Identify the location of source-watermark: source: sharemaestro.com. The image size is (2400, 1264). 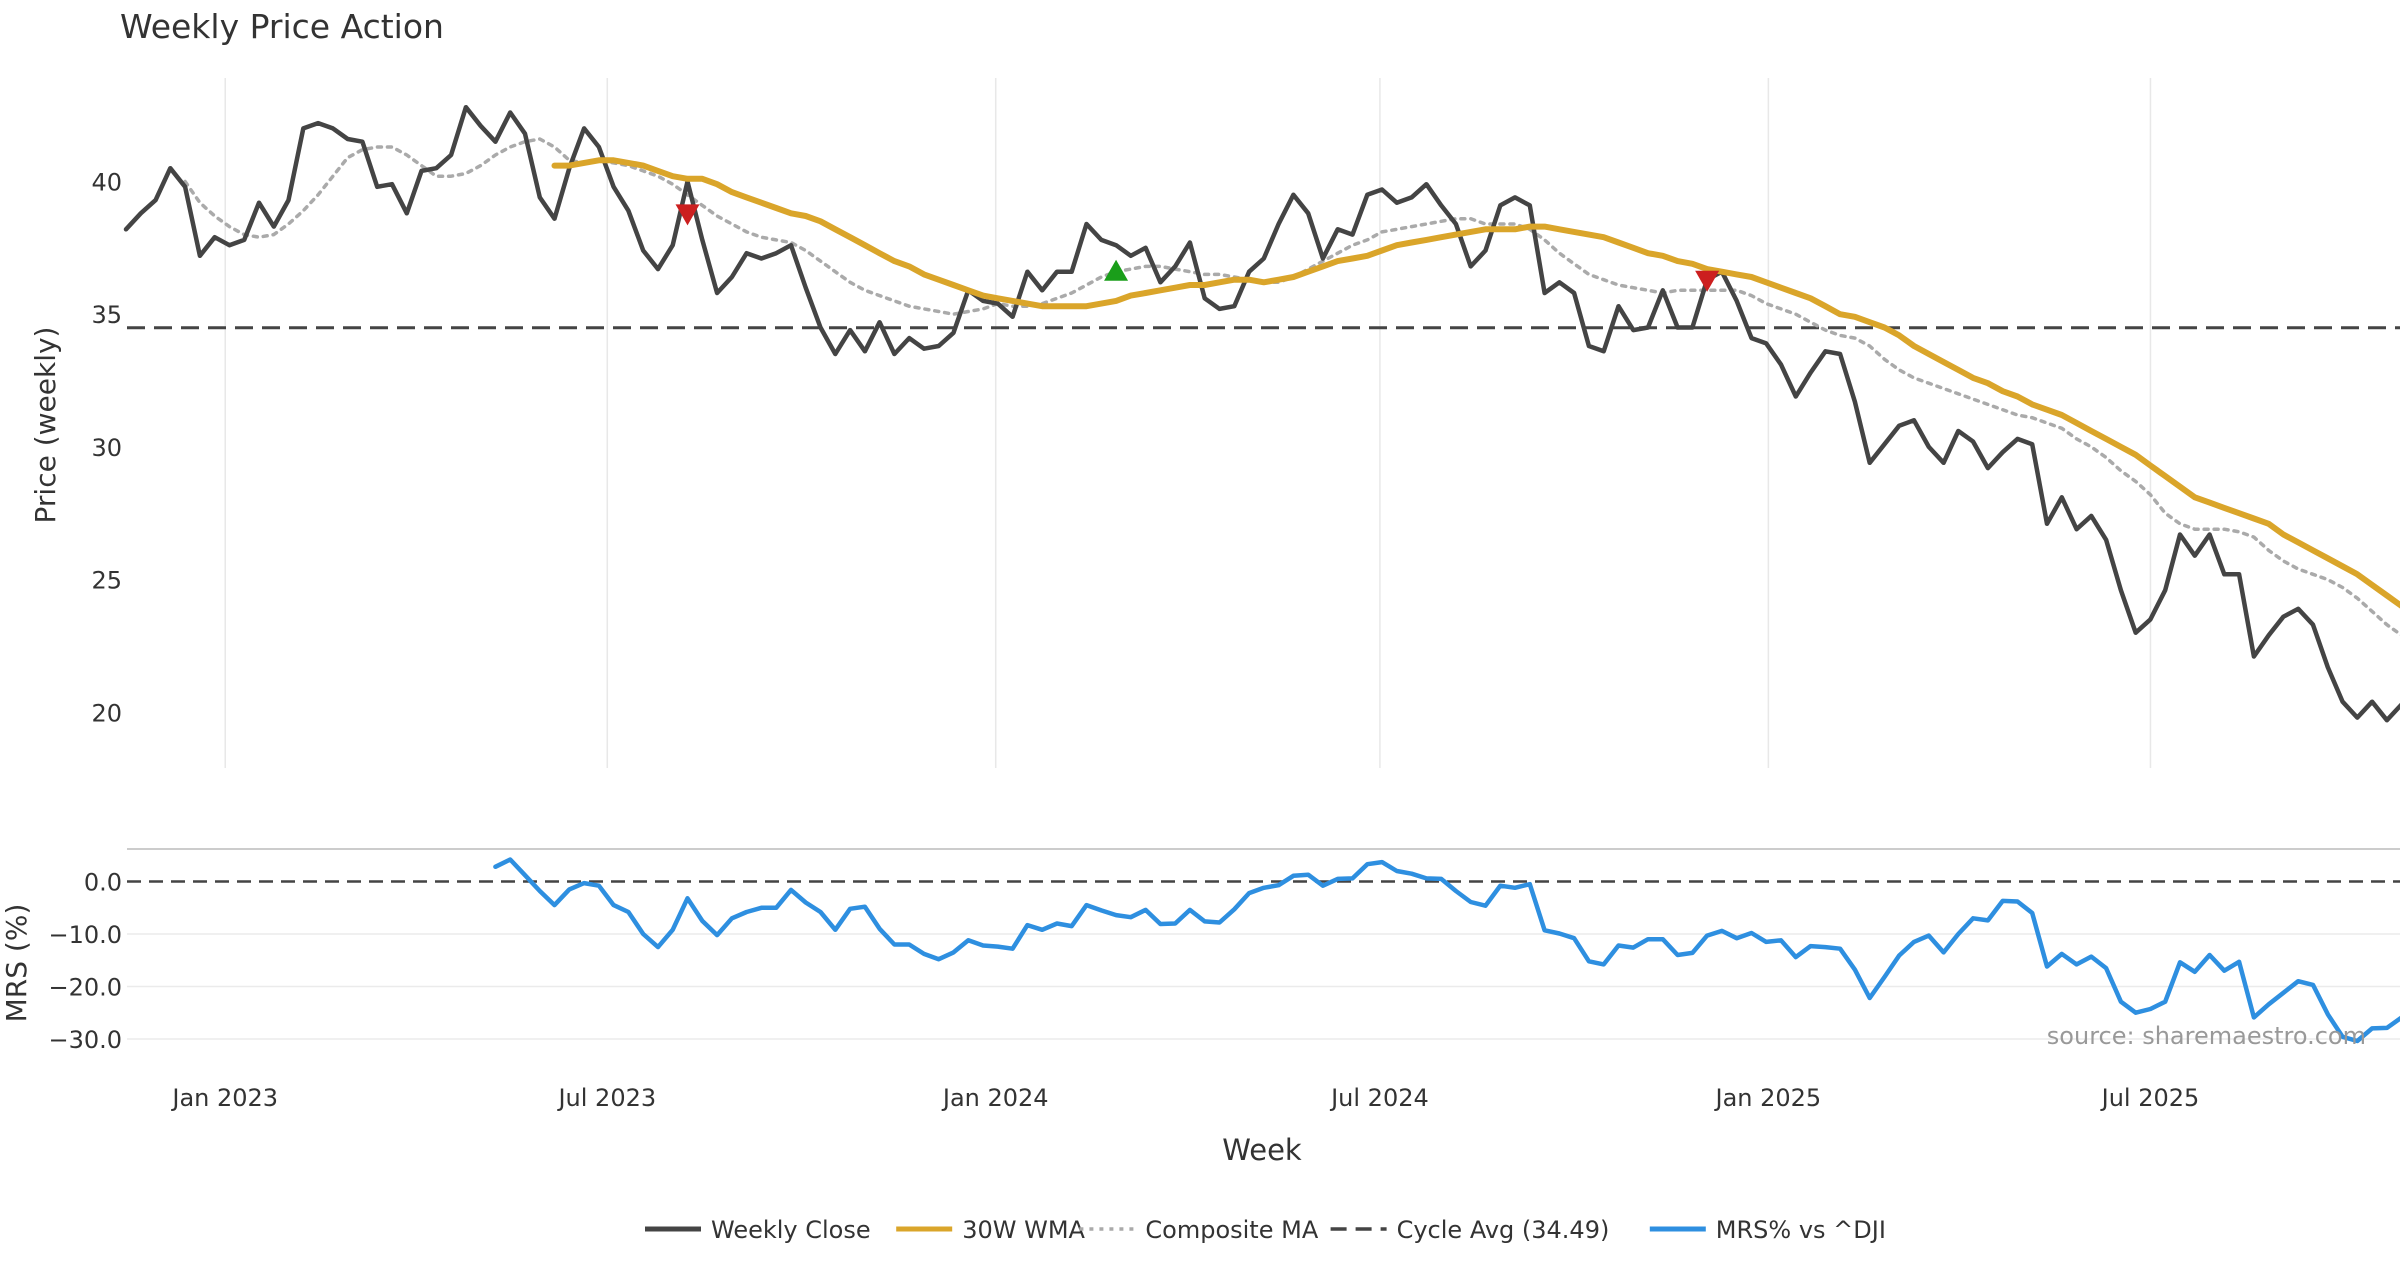
(2206, 1036).